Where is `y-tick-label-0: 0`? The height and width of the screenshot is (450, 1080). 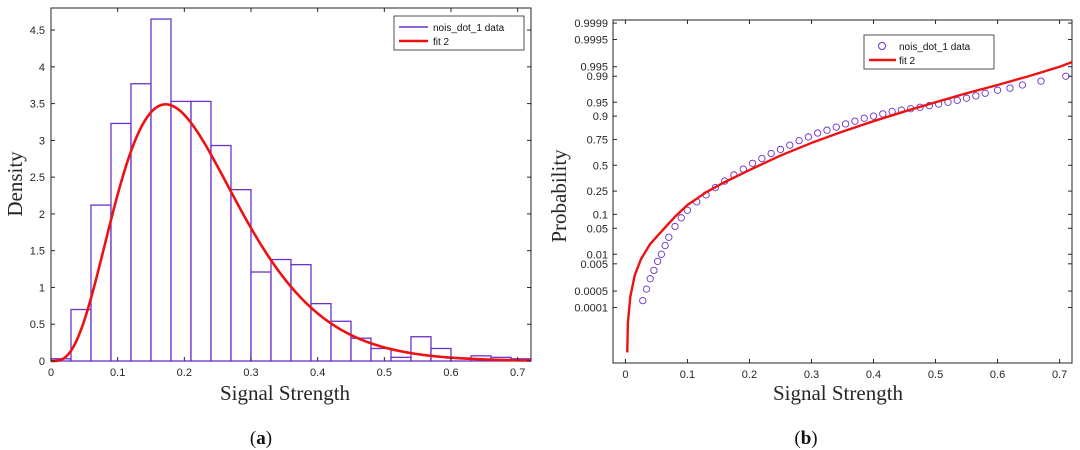
y-tick-label-0: 0 is located at coordinates (42, 362).